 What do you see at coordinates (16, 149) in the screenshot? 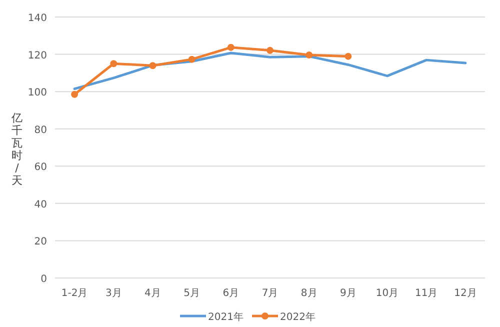
I see `y-axis-title: 亿千瓦时/天` at bounding box center [16, 149].